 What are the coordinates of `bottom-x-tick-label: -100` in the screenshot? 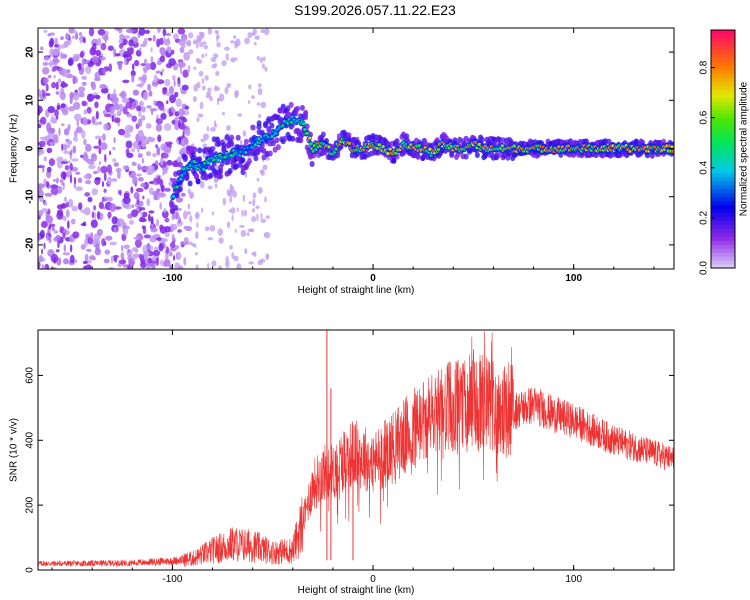 It's located at (172, 579).